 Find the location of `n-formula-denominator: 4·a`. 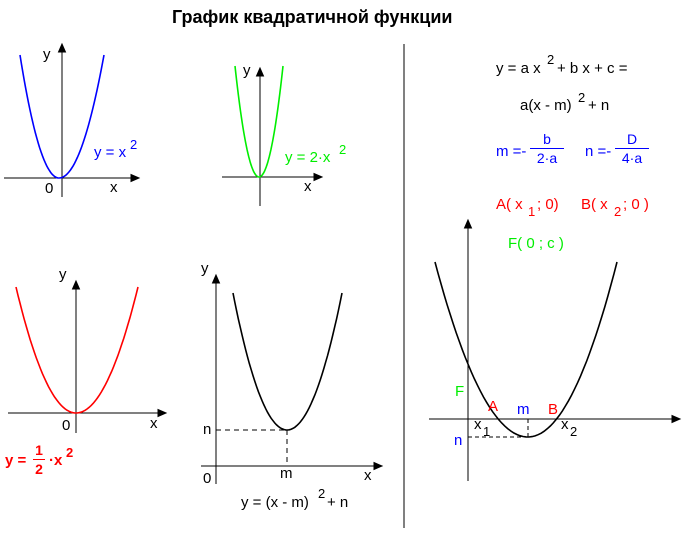

n-formula-denominator: 4·a is located at coordinates (632, 158).